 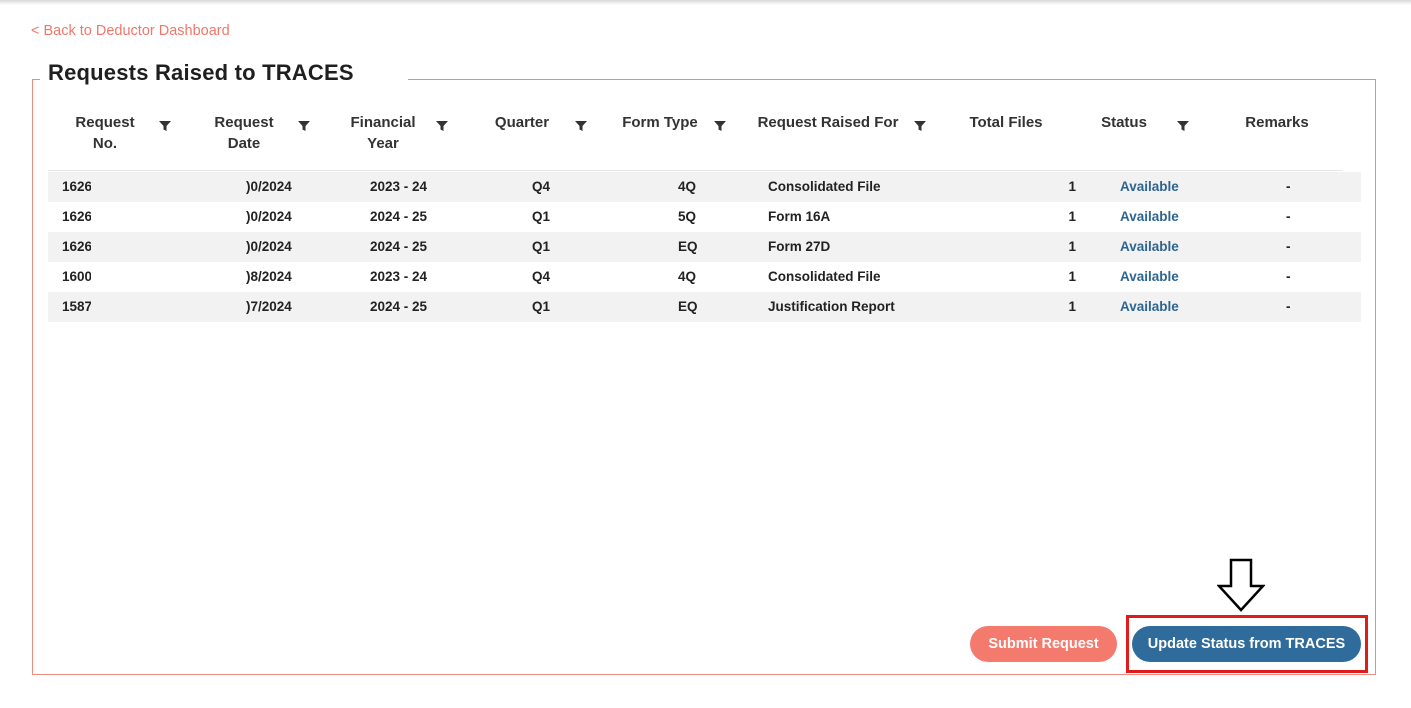 I want to click on cell-request-date: )7/2024, so click(x=269, y=306).